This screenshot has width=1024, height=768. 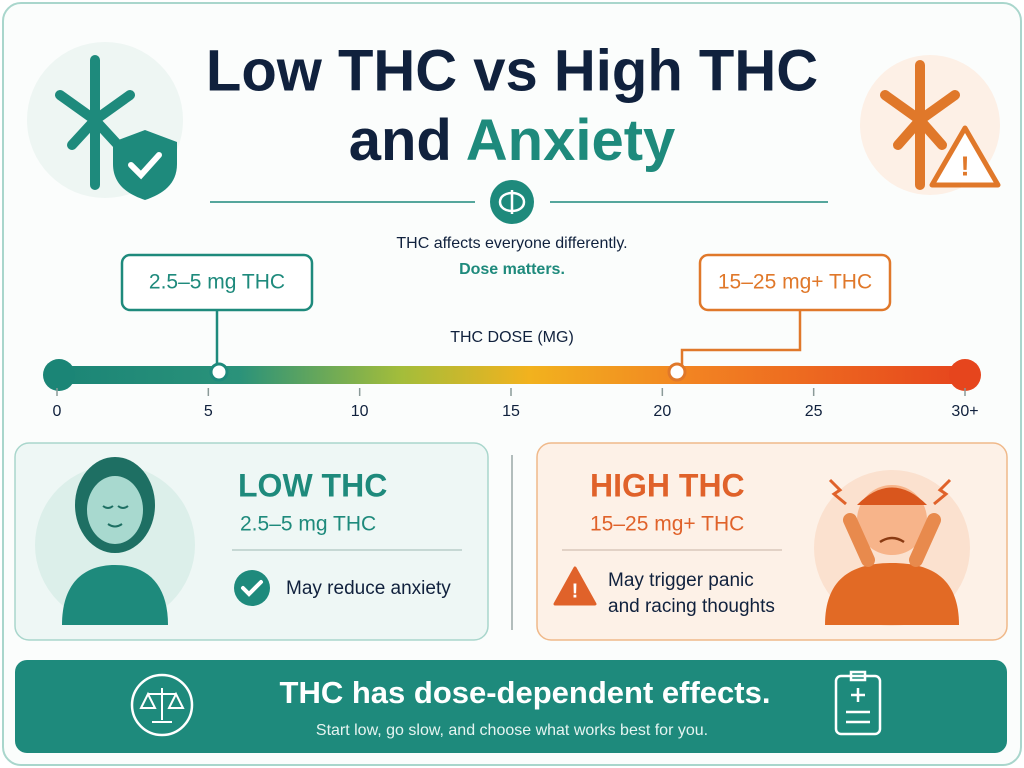 I want to click on scale-ticks: 0 5 10 15 20 25 30+, so click(x=516, y=404).